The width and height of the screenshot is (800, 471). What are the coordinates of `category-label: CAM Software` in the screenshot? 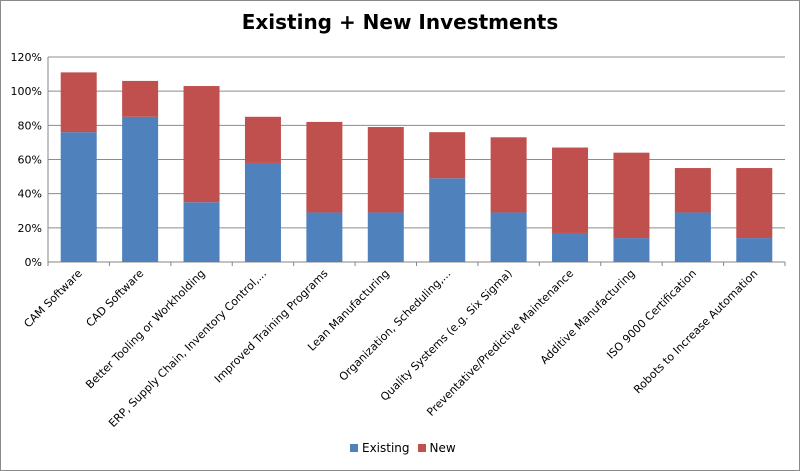 It's located at (53, 299).